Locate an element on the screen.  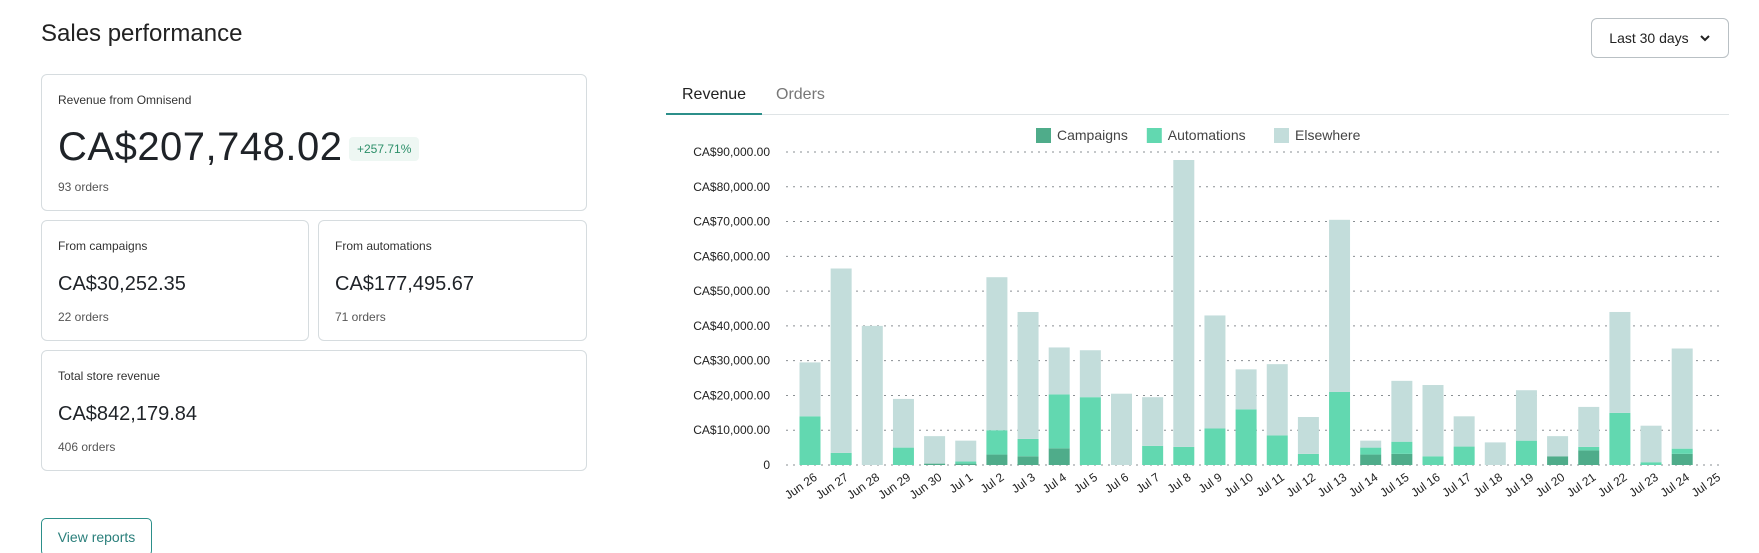
x-tick-label: Jul 8 is located at coordinates (1179, 483).